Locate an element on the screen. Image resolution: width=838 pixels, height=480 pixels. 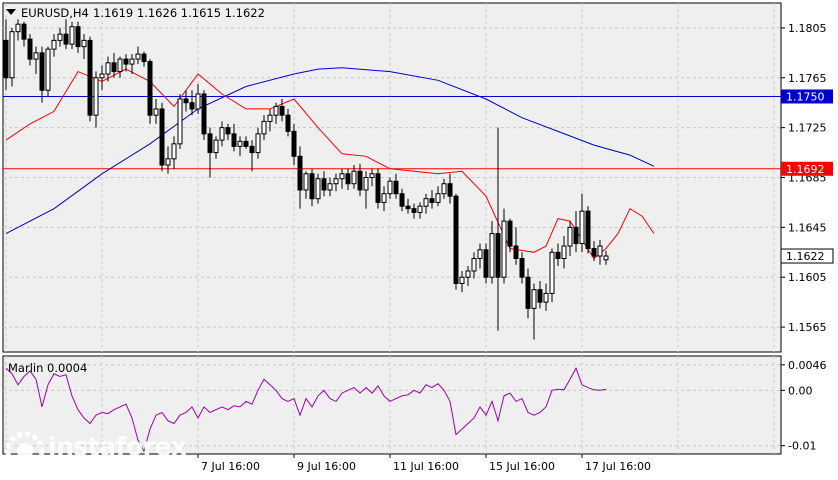
time-tick-label: 17 Jul 16:00 is located at coordinates (618, 466).